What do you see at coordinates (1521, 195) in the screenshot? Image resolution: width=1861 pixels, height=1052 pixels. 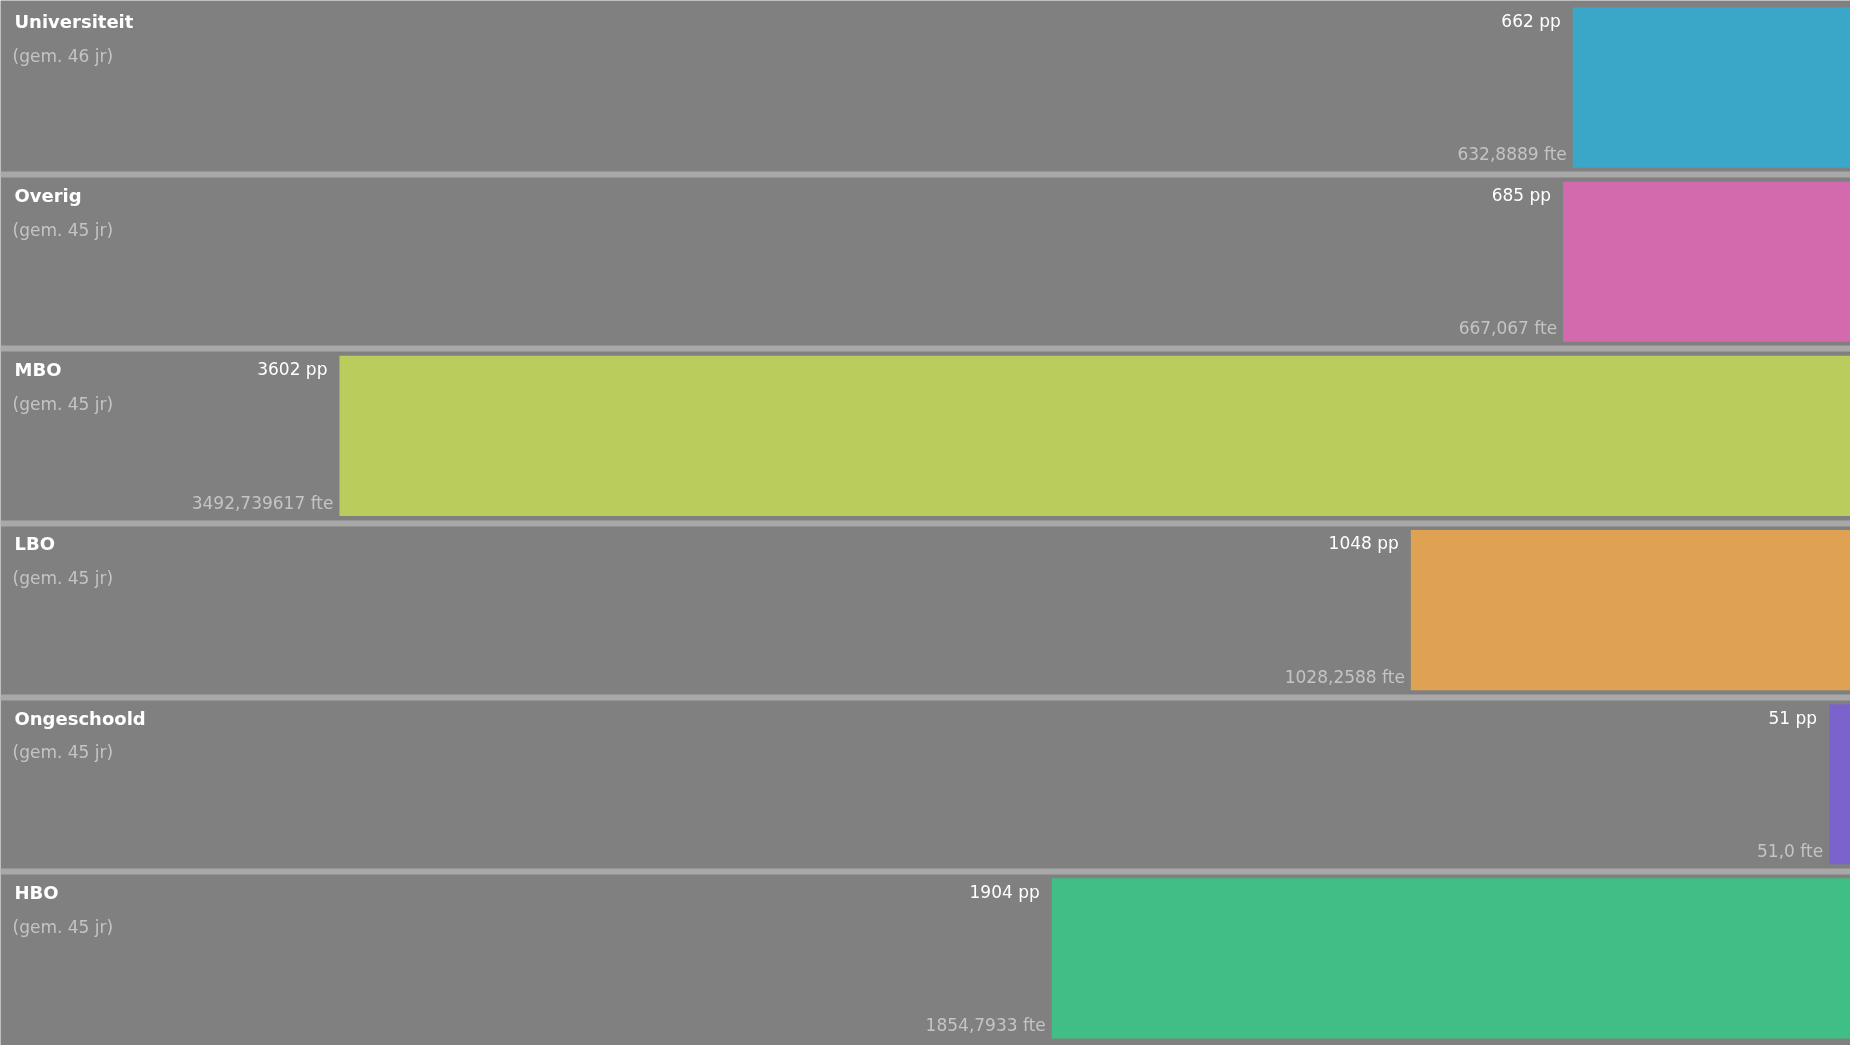 I see `data-label: 685 pp` at bounding box center [1521, 195].